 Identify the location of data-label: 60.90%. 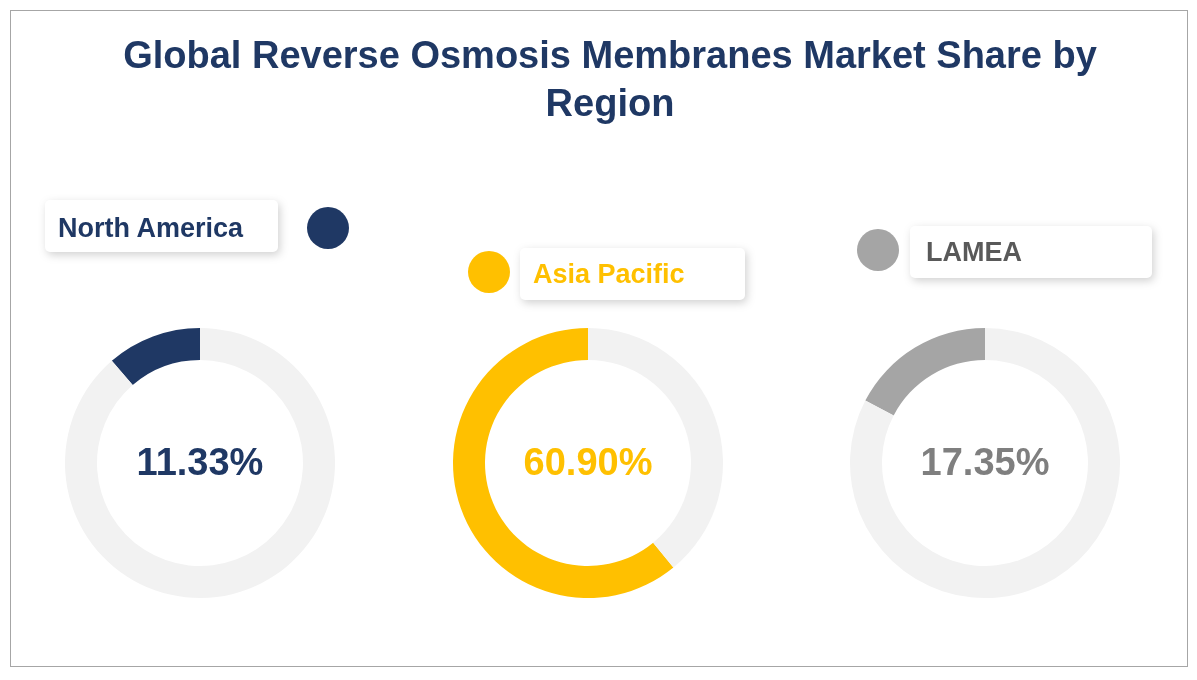
(588, 462).